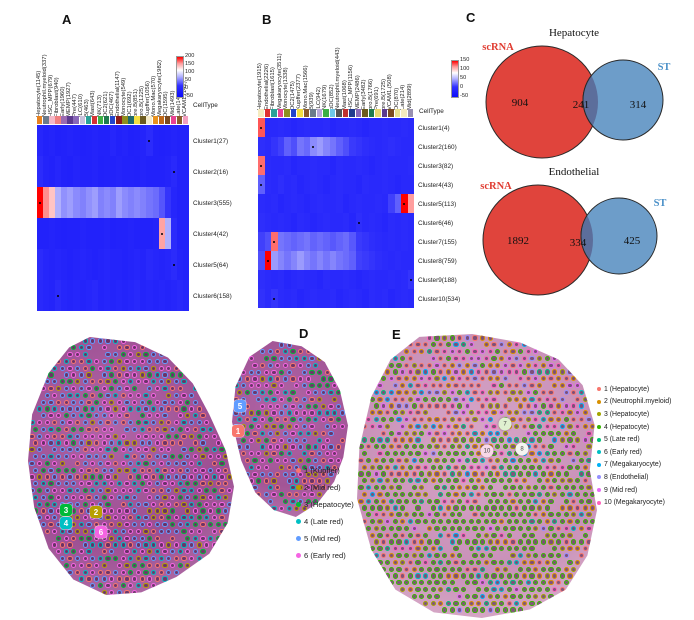 The image size is (694, 620). Describe the element at coordinates (267, 19) in the screenshot. I see `panel-b-label: B` at that location.